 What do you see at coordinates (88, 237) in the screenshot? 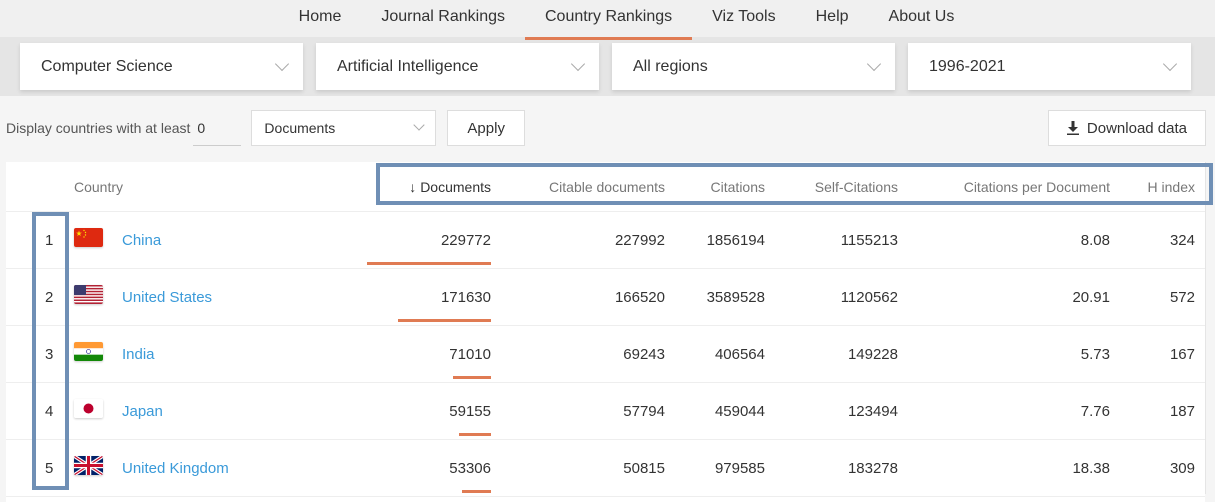
I see `flag-china-icon` at bounding box center [88, 237].